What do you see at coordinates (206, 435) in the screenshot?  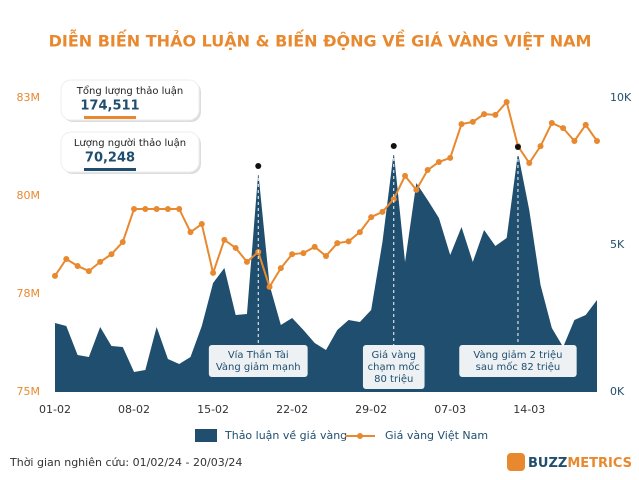 I see `legend-swatch` at bounding box center [206, 435].